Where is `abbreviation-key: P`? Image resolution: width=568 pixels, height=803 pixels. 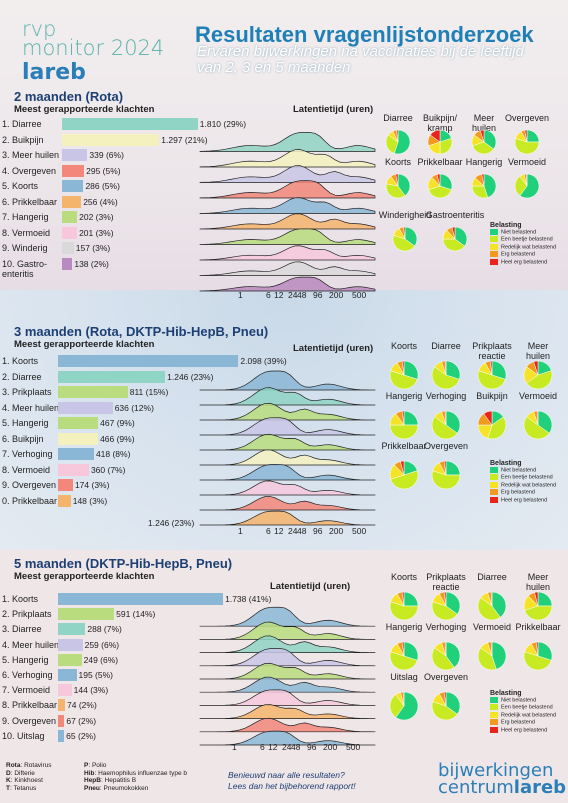 abbreviation-key: P is located at coordinates (86, 765).